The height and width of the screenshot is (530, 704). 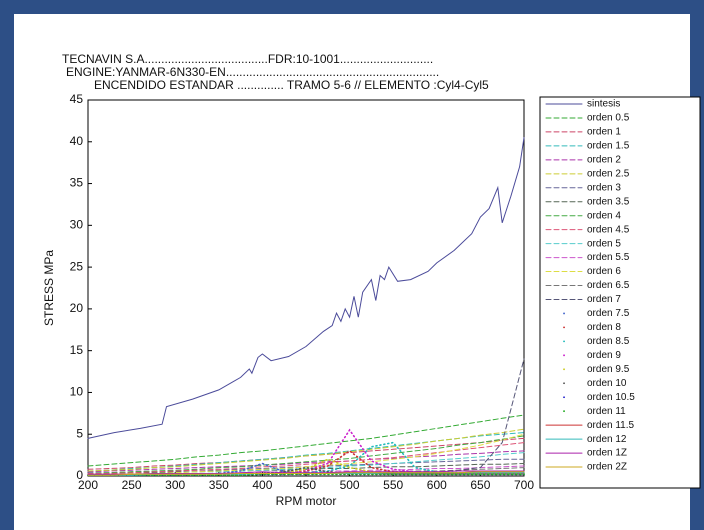 I want to click on legend-label: orden 10.5, so click(x=611, y=397).